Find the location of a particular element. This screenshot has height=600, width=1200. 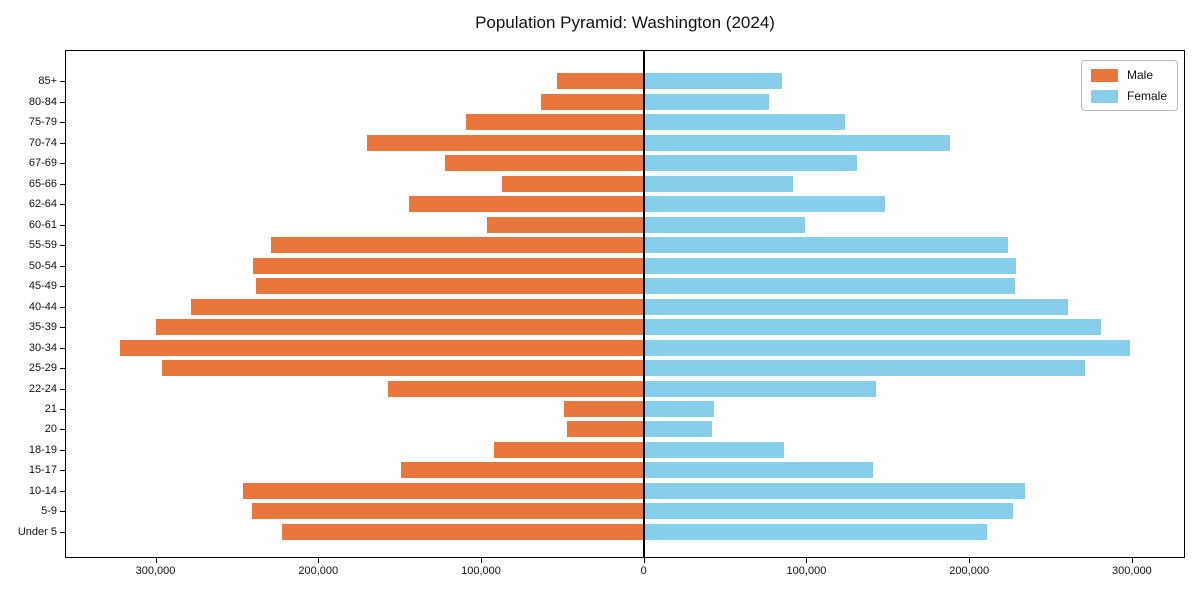

pyramid-row-30-34: 30-34 is located at coordinates (606, 347).